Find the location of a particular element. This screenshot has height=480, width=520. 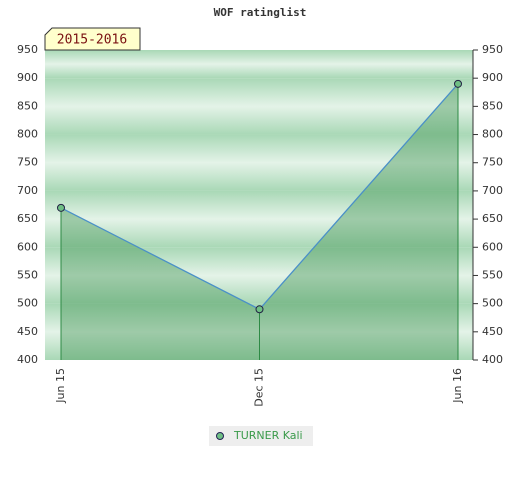

annotation: 2015-2016 is located at coordinates (92, 40).